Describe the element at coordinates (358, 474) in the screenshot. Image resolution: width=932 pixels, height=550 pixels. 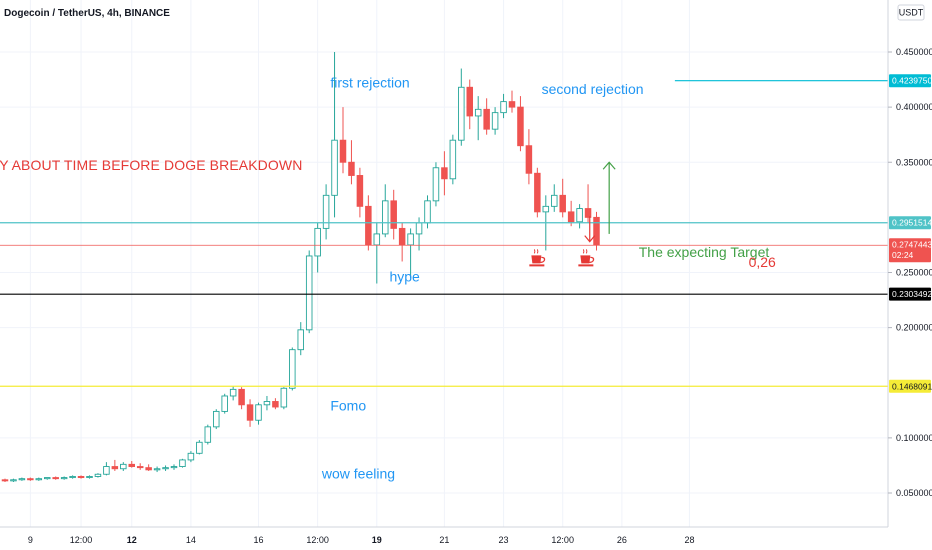
I see `annotation-text: wow feeling` at that location.